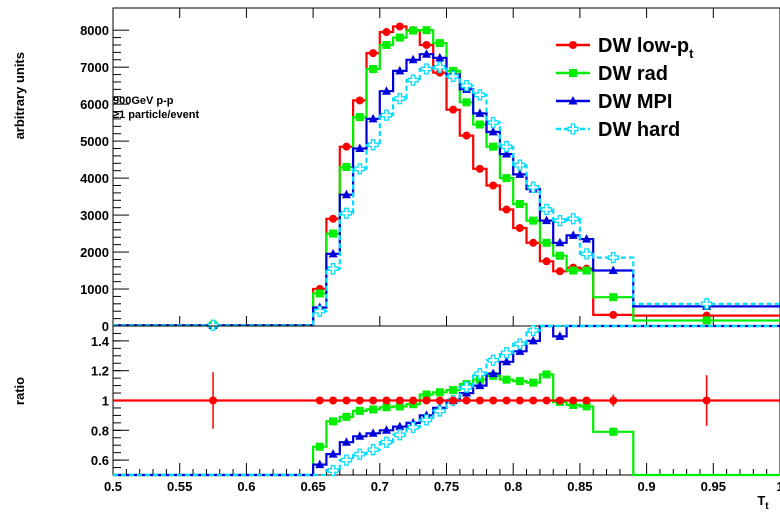 This screenshot has width=780, height=521. Describe the element at coordinates (100, 460) in the screenshot. I see `ratio-y-tick-label: 0.6` at that location.